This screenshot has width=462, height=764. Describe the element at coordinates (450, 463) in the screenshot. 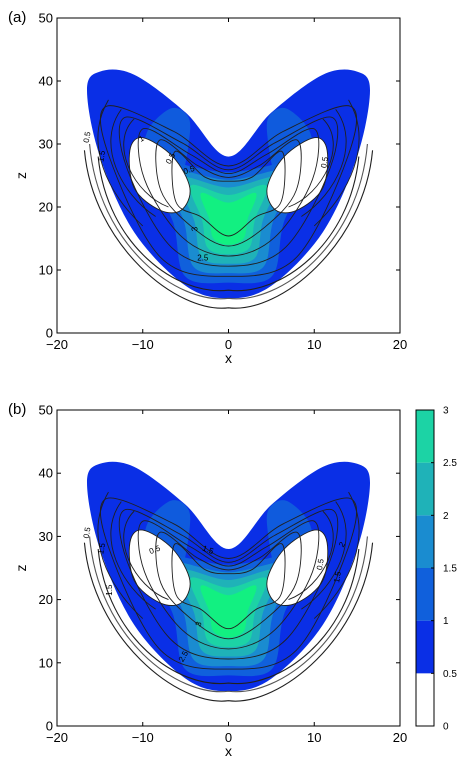

I see `colorbar-tick-label: 2.5` at that location.